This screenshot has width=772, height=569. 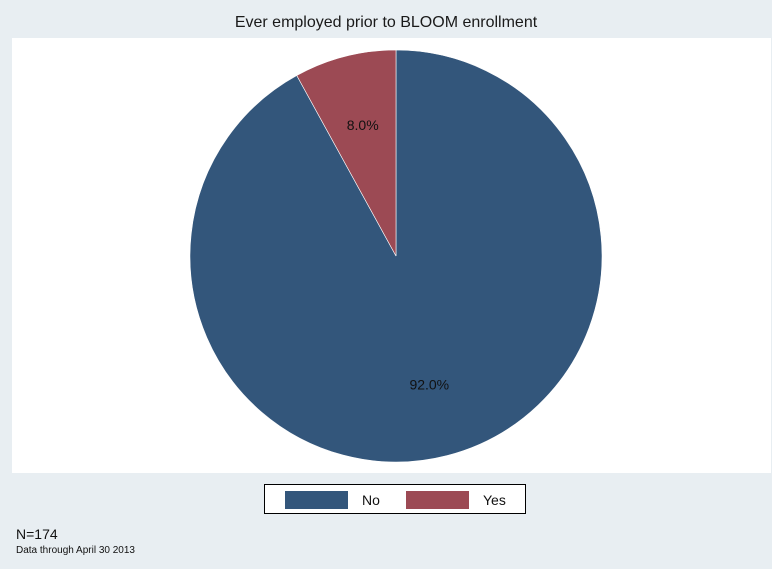 I want to click on pie-slice-yes, so click(x=346, y=153).